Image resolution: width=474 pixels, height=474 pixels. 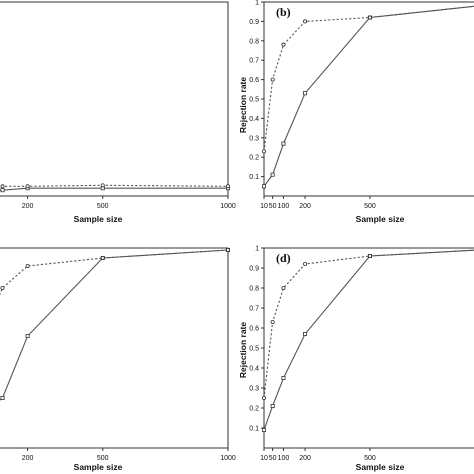 What do you see at coordinates (283, 258) in the screenshot?
I see `panel-label: (d)` at bounding box center [283, 258].